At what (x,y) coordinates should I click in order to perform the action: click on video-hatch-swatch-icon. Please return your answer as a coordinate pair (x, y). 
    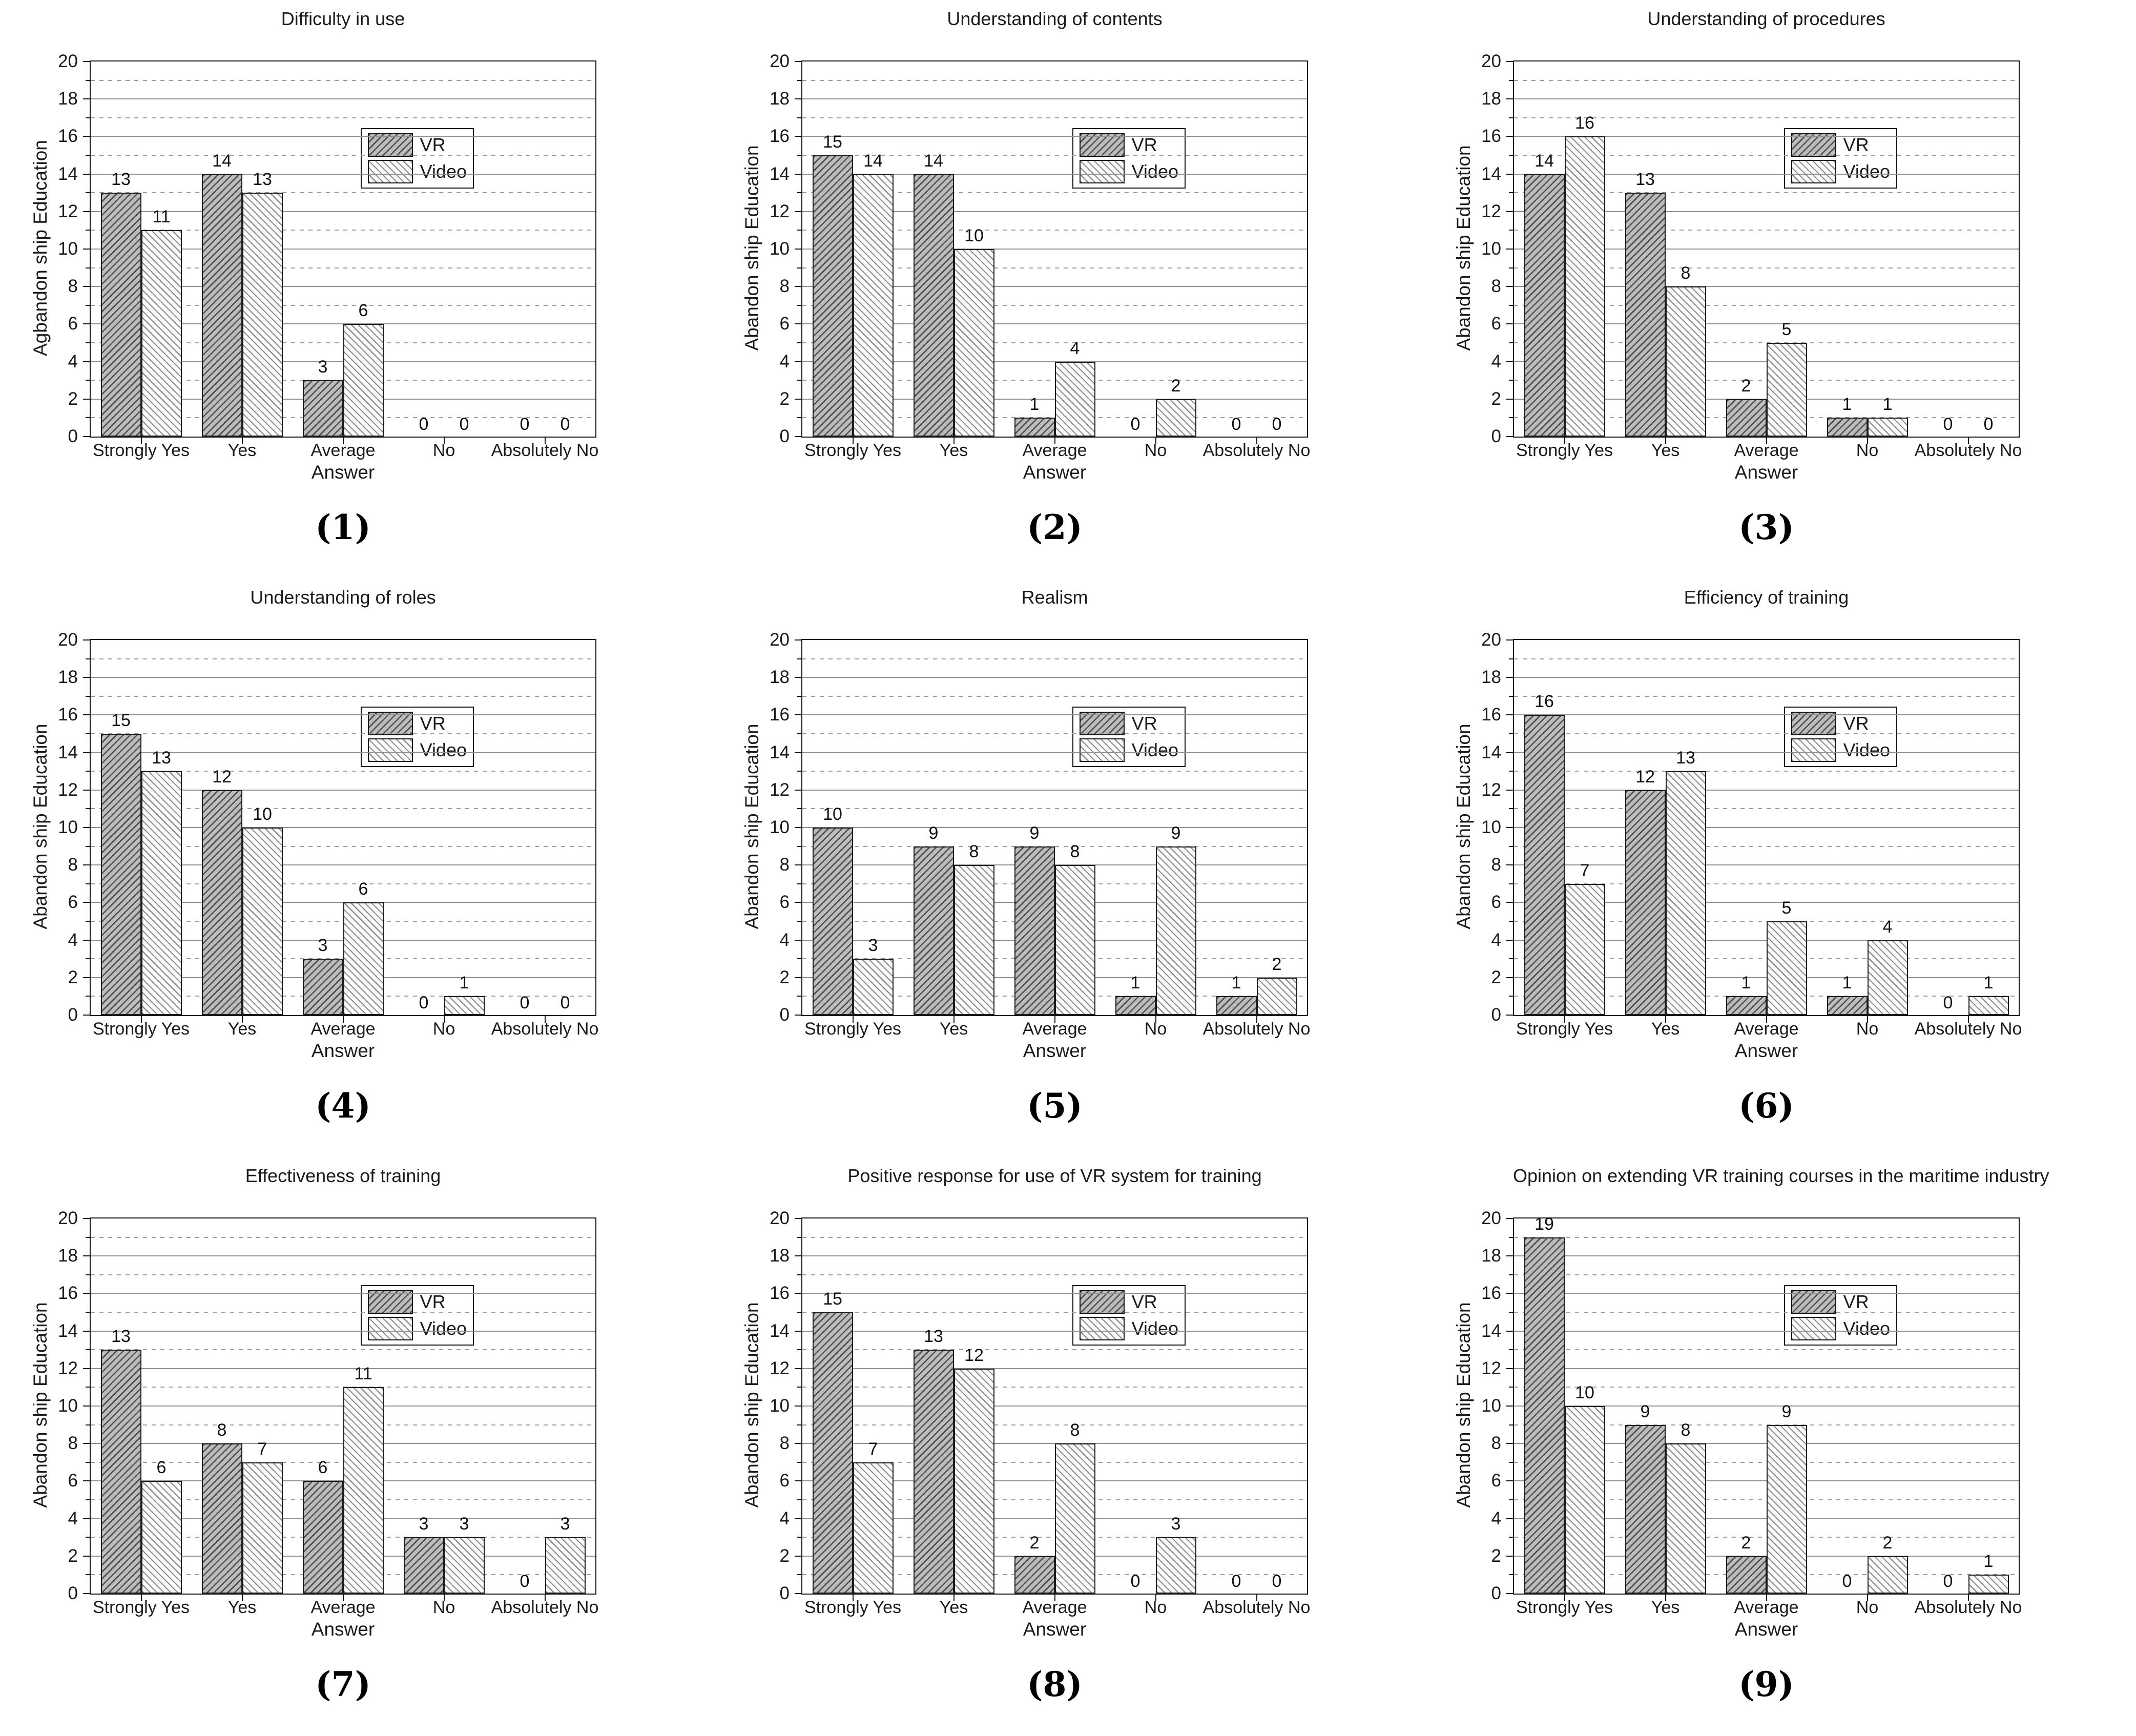
    Looking at the image, I should click on (1813, 1328).